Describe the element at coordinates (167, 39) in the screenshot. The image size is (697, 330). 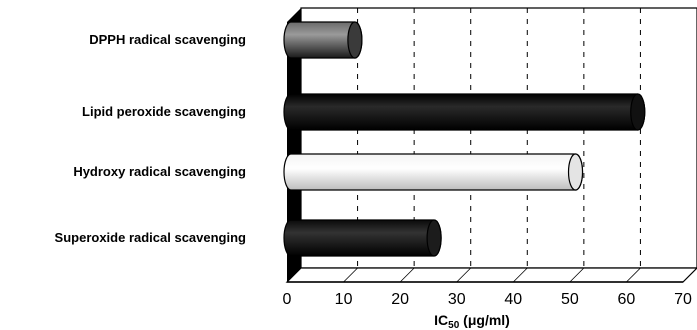
I see `category-label-0: DPPH radical scavenging` at that location.